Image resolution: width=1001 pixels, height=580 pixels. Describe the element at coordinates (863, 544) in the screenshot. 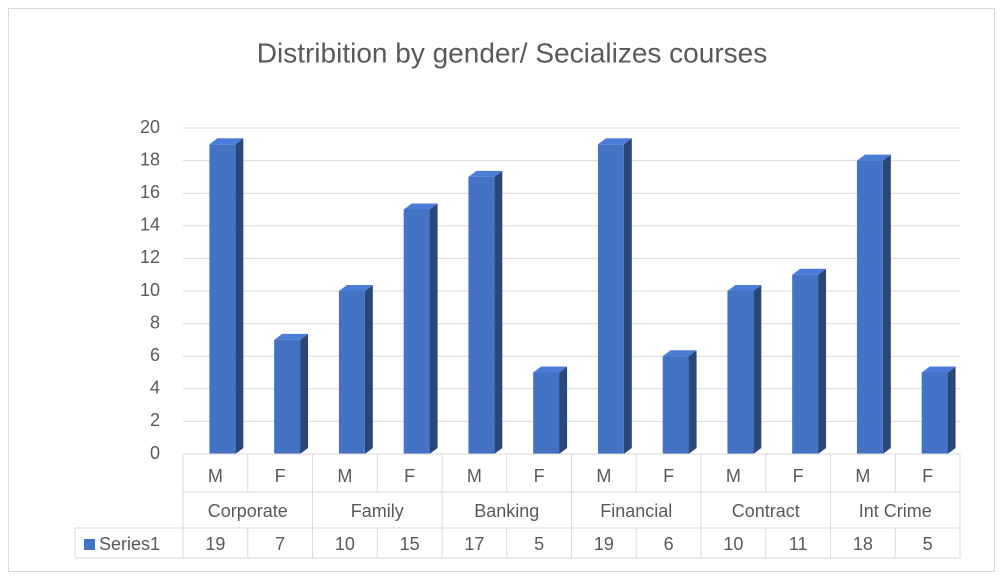

I see `table-value: 18` at that location.